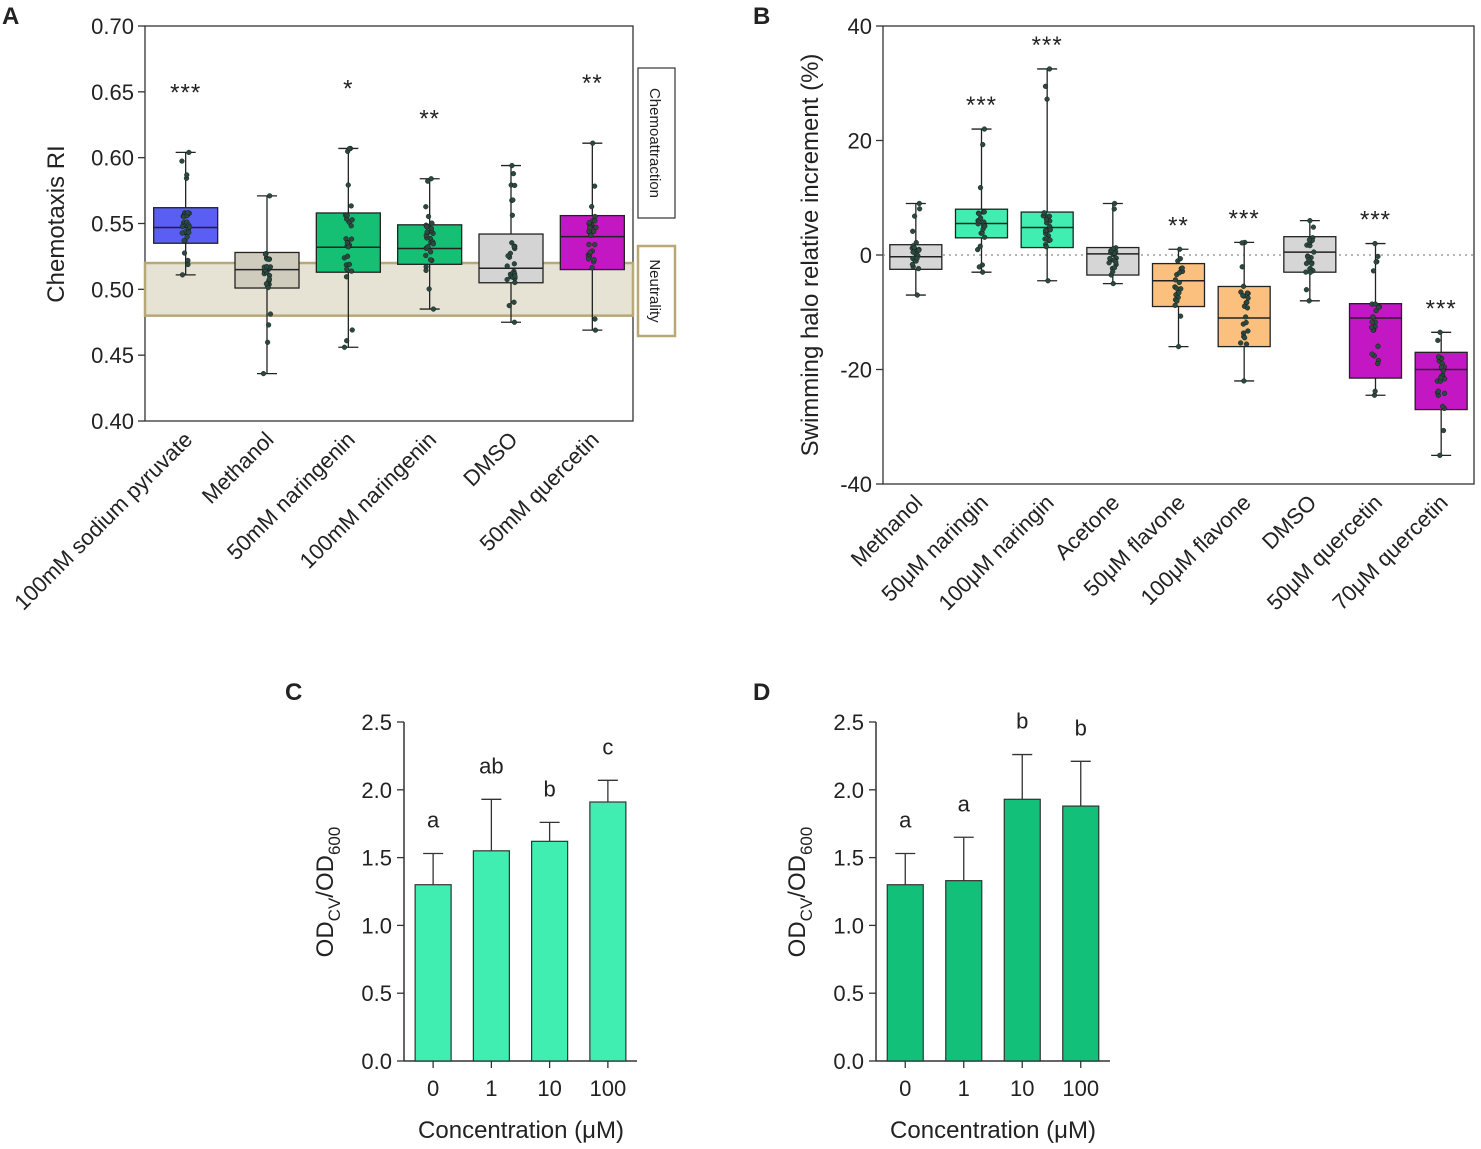 Image resolution: width=1481 pixels, height=1149 pixels. I want to click on y-tick-label: 1.0, so click(848, 925).